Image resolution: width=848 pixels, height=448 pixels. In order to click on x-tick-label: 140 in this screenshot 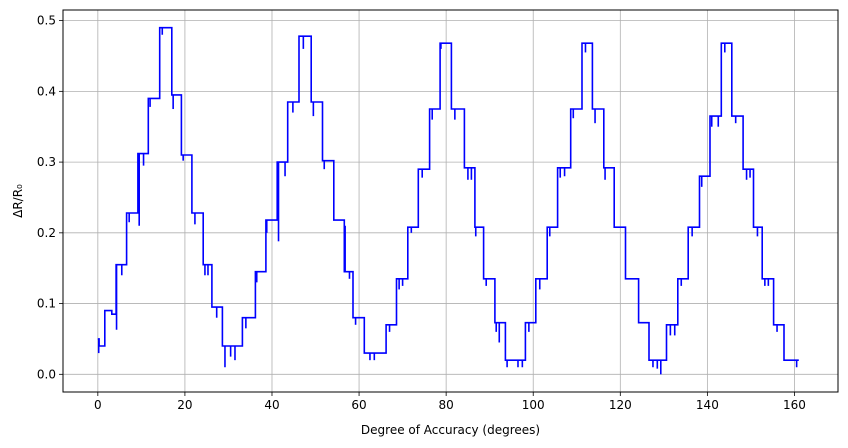, I will do `click(707, 405)`.